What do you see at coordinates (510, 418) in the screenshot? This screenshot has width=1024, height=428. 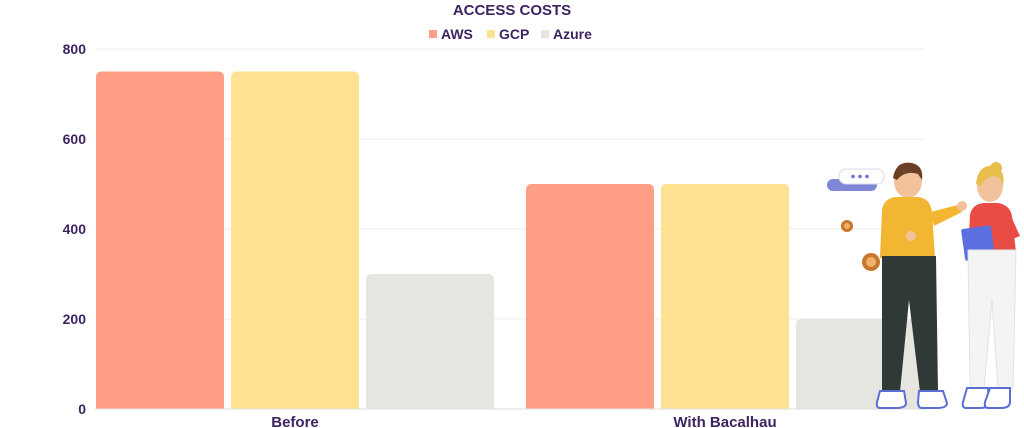 I see `x-axis: Before With Bacalhau` at bounding box center [510, 418].